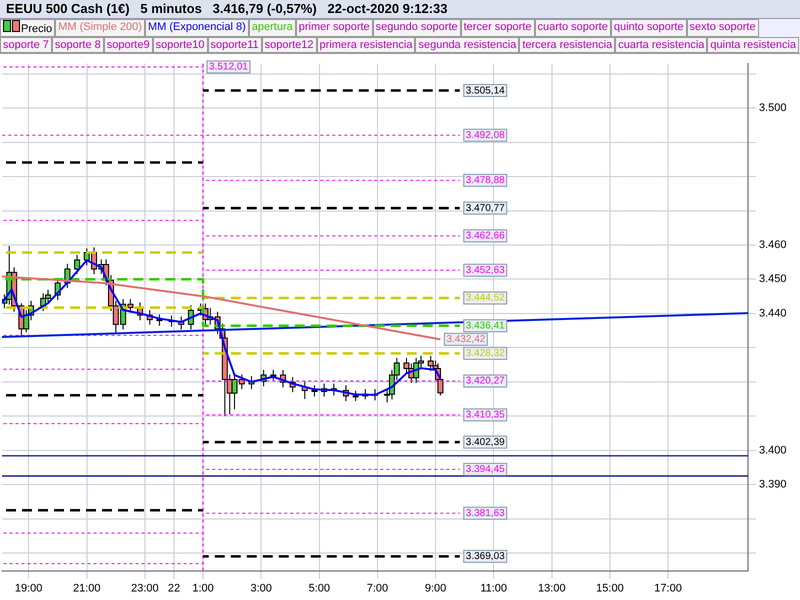 Image resolution: width=800 pixels, height=600 pixels. Describe the element at coordinates (486, 513) in the screenshot. I see `data-label: 3.381,63` at that location.